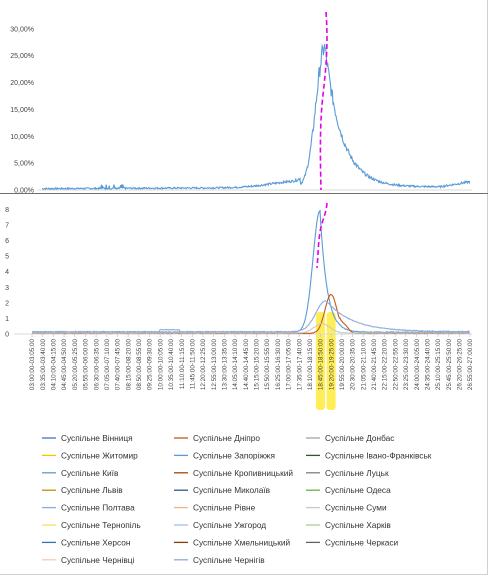 Image resolution: width=488 pixels, height=575 pixels. I want to click on top-y-tick-label: 5,00%, so click(24, 164).